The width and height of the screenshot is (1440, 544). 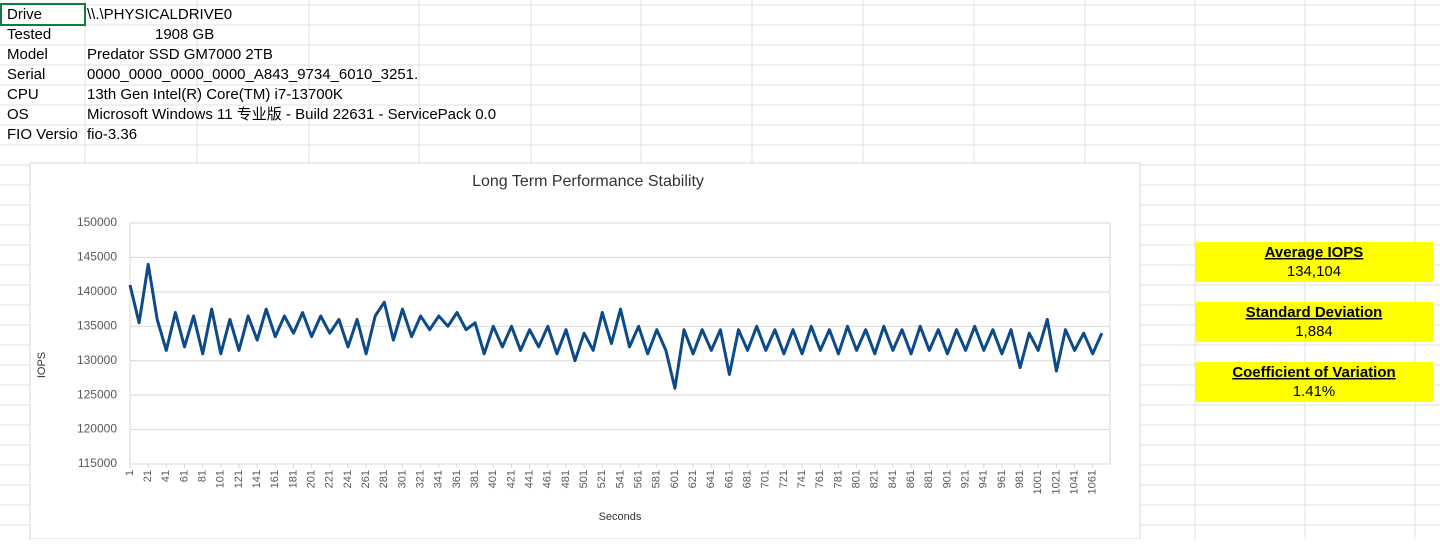 I want to click on x-tick-label: 201, so click(x=312, y=479).